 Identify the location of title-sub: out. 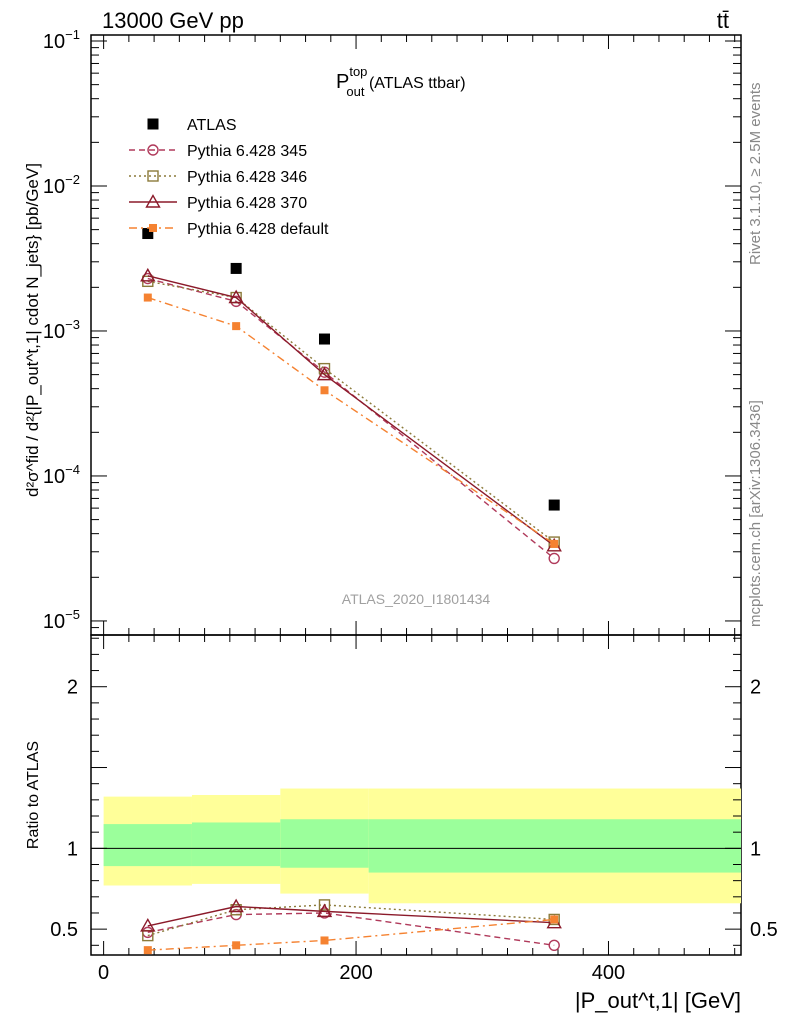
(355, 91).